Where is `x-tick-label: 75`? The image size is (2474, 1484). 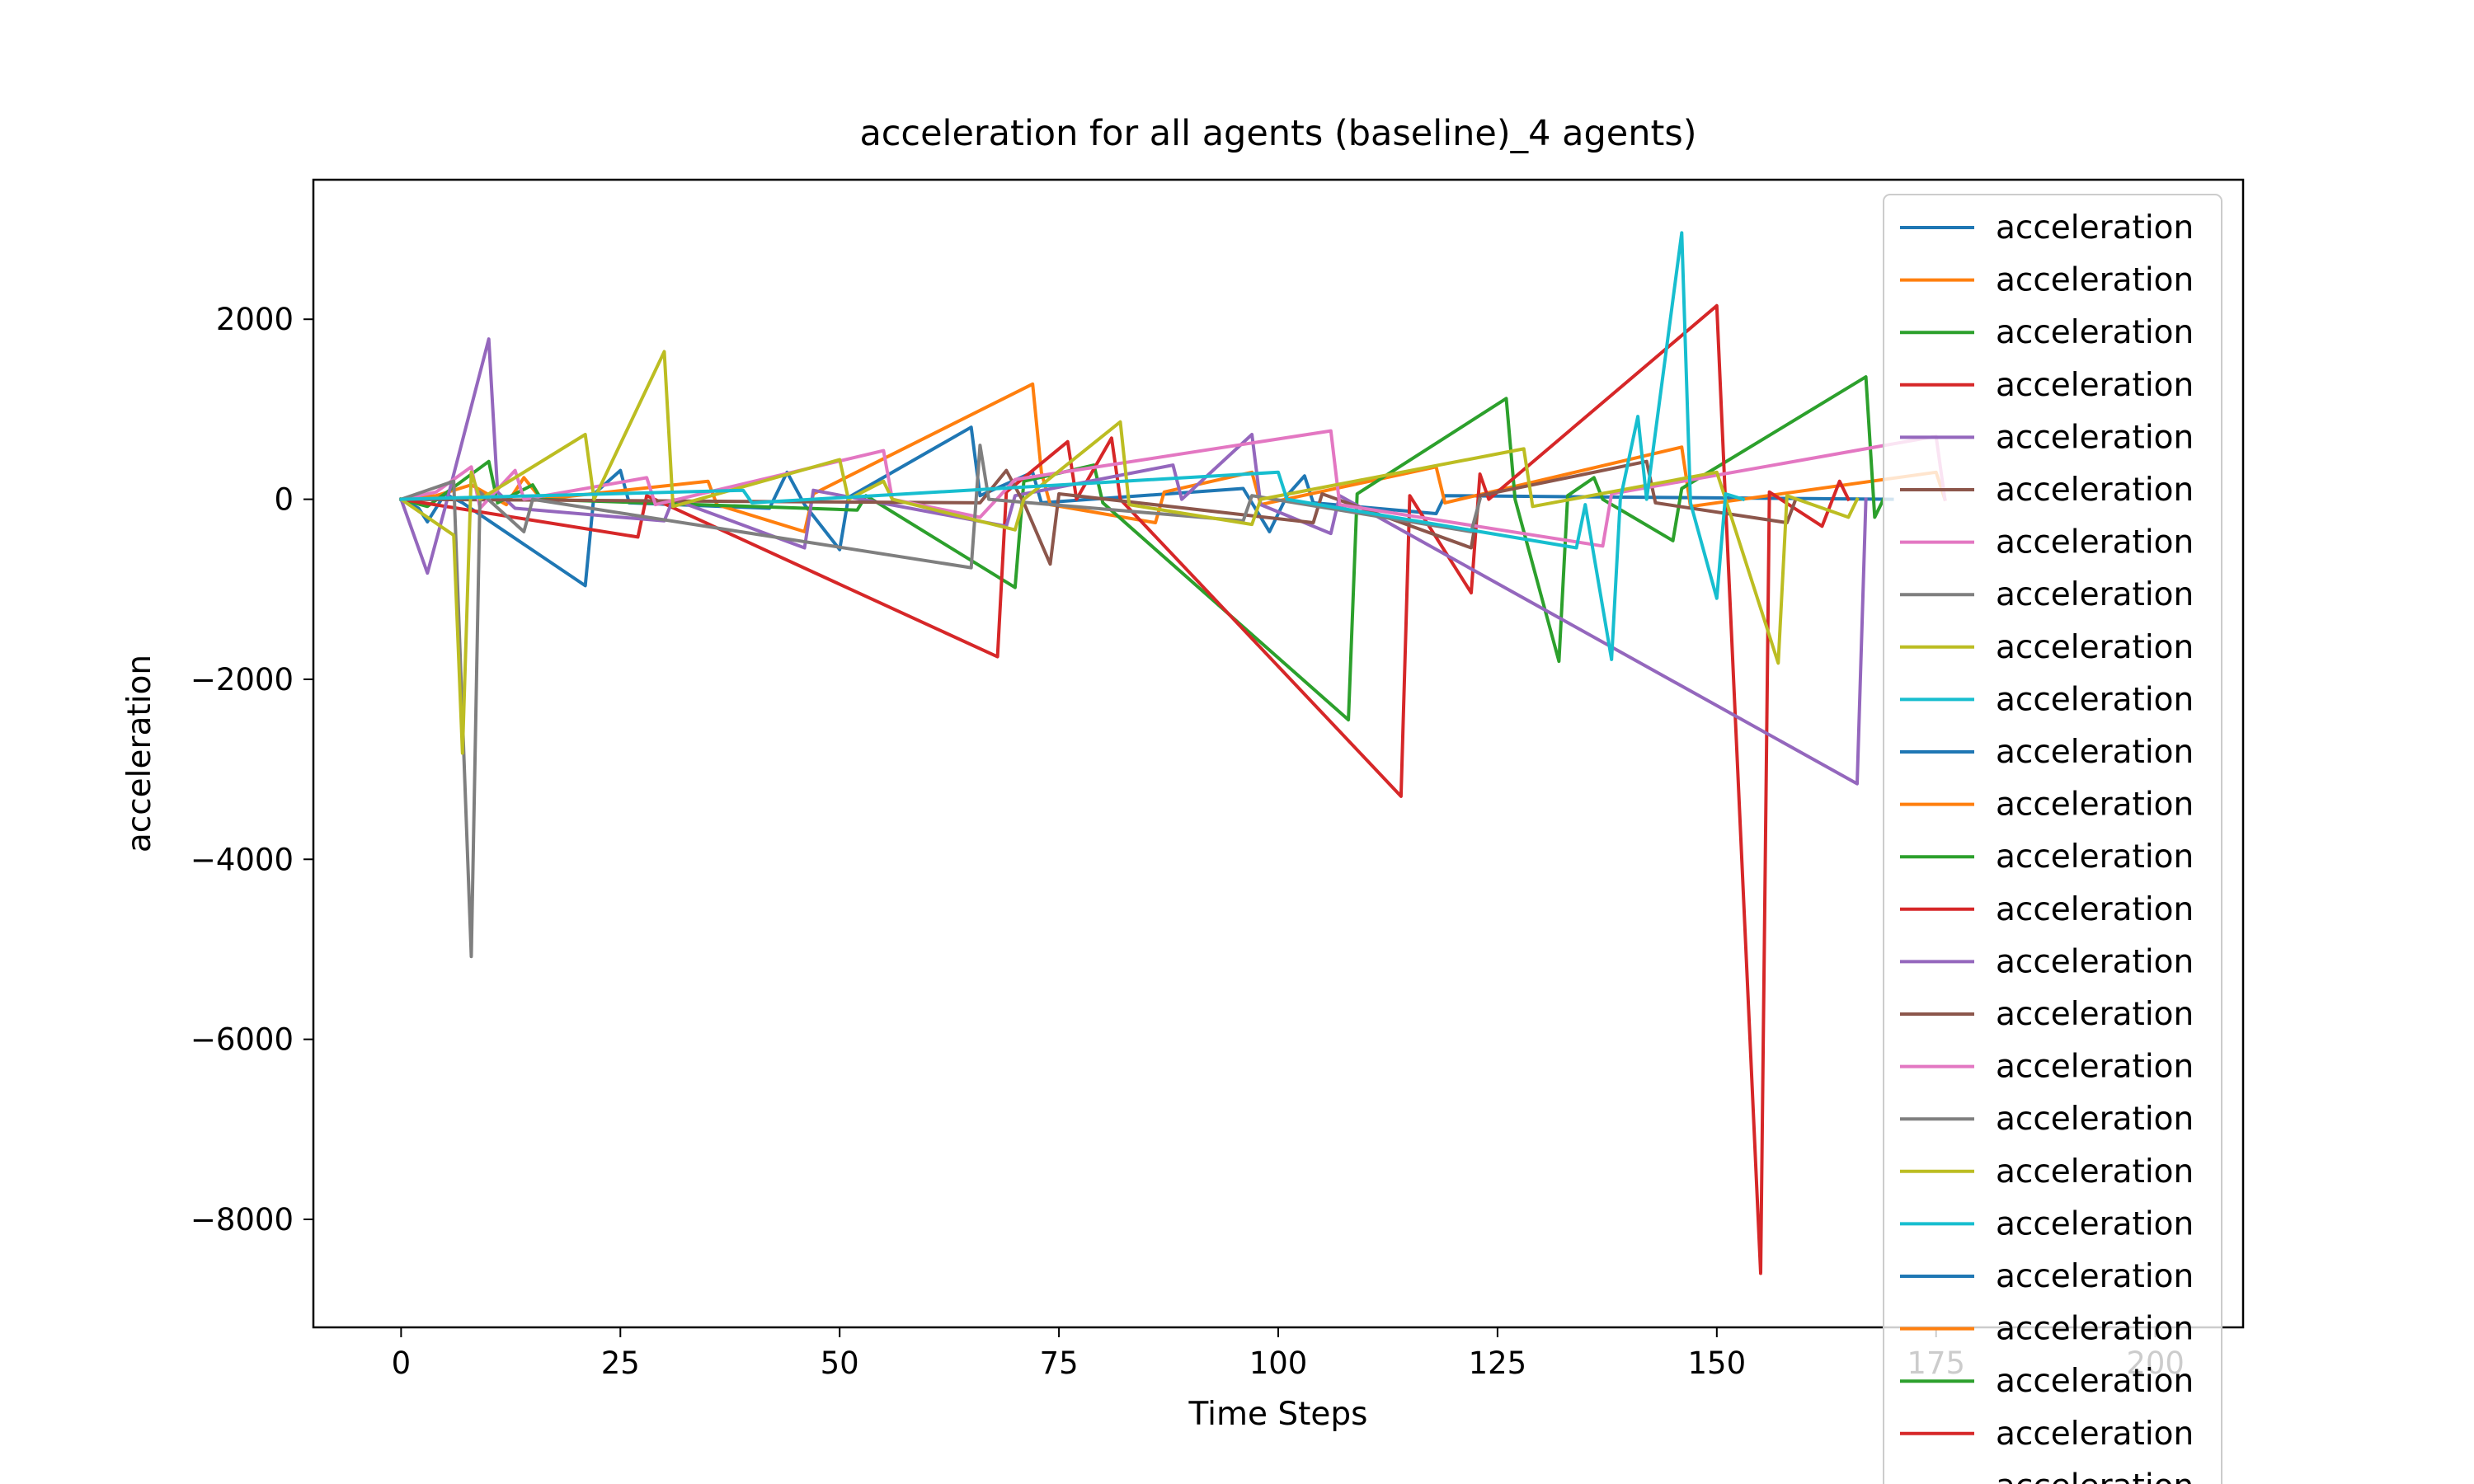
x-tick-label: 75 is located at coordinates (1059, 1363).